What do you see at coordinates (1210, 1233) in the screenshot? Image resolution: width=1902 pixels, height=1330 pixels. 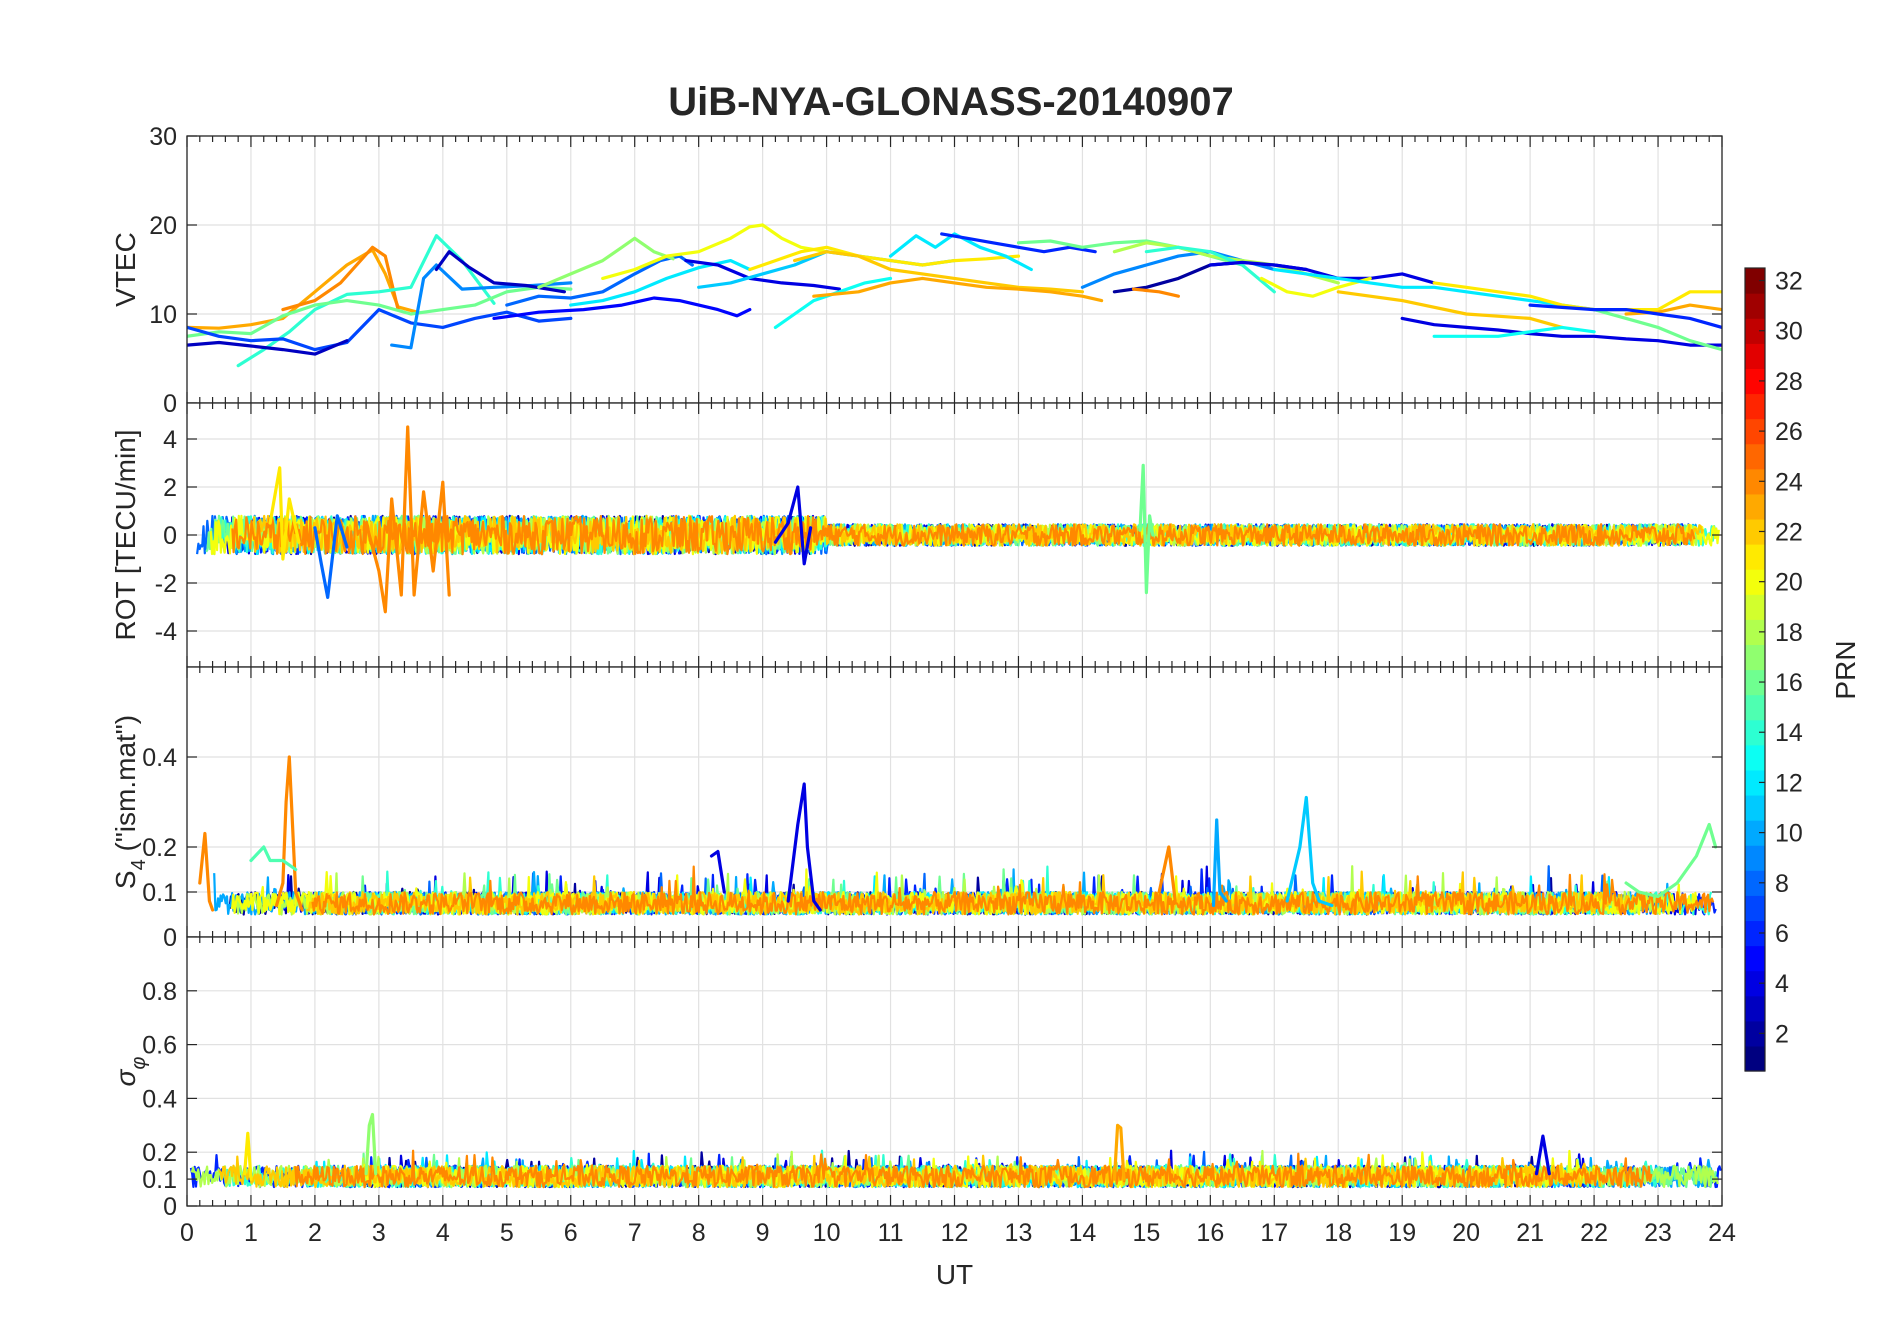 I see `x-tick-label: 16` at bounding box center [1210, 1233].